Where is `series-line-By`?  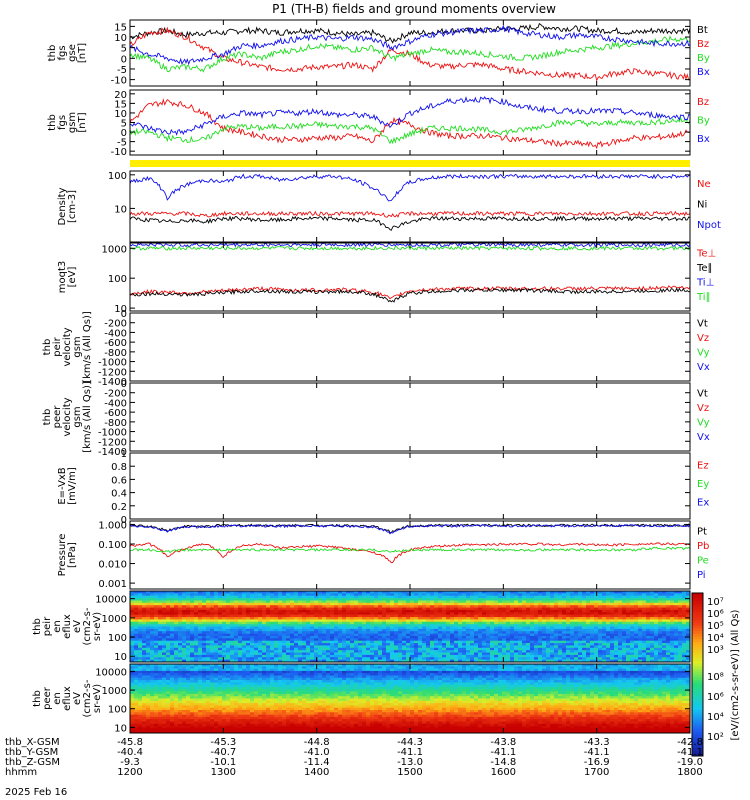 series-line-By is located at coordinates (410, 54).